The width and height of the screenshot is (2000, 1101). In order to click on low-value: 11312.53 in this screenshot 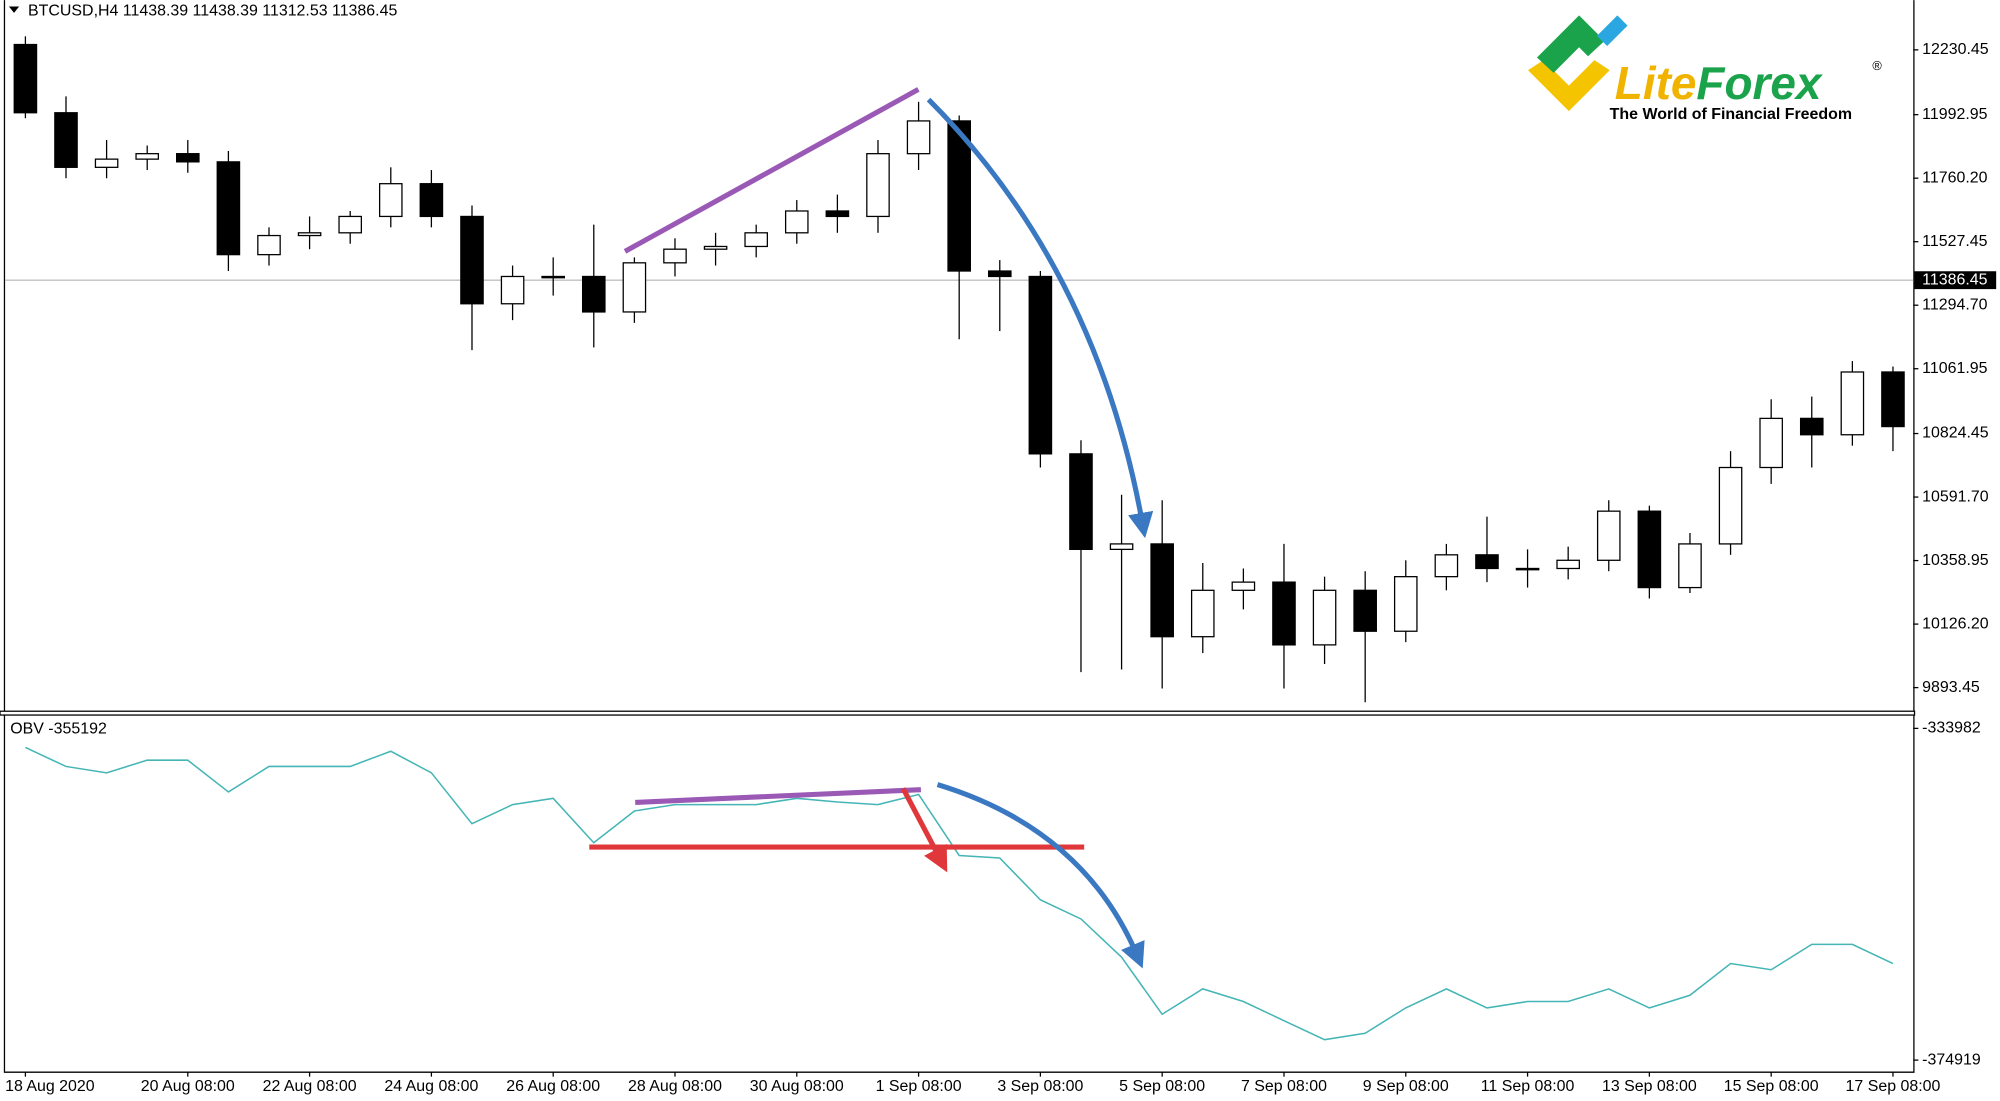, I will do `click(294, 11)`.